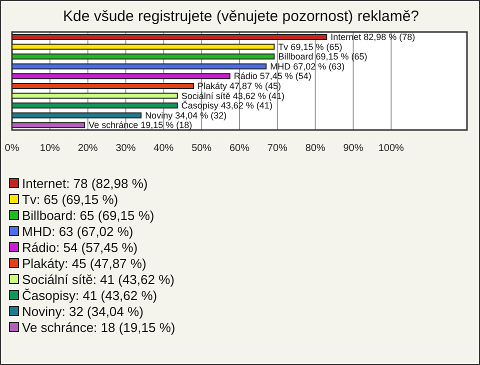  What do you see at coordinates (239, 148) in the screenshot?
I see `x-tick-label: 60%` at bounding box center [239, 148].